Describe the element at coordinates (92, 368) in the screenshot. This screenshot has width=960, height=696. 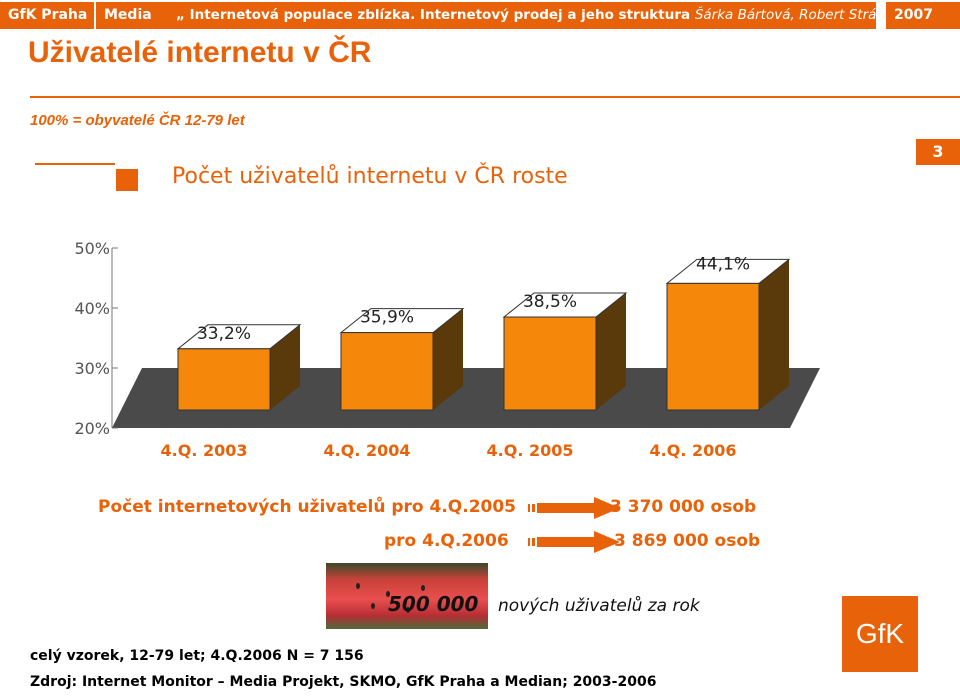
I see `y-tick-label: 30%` at that location.